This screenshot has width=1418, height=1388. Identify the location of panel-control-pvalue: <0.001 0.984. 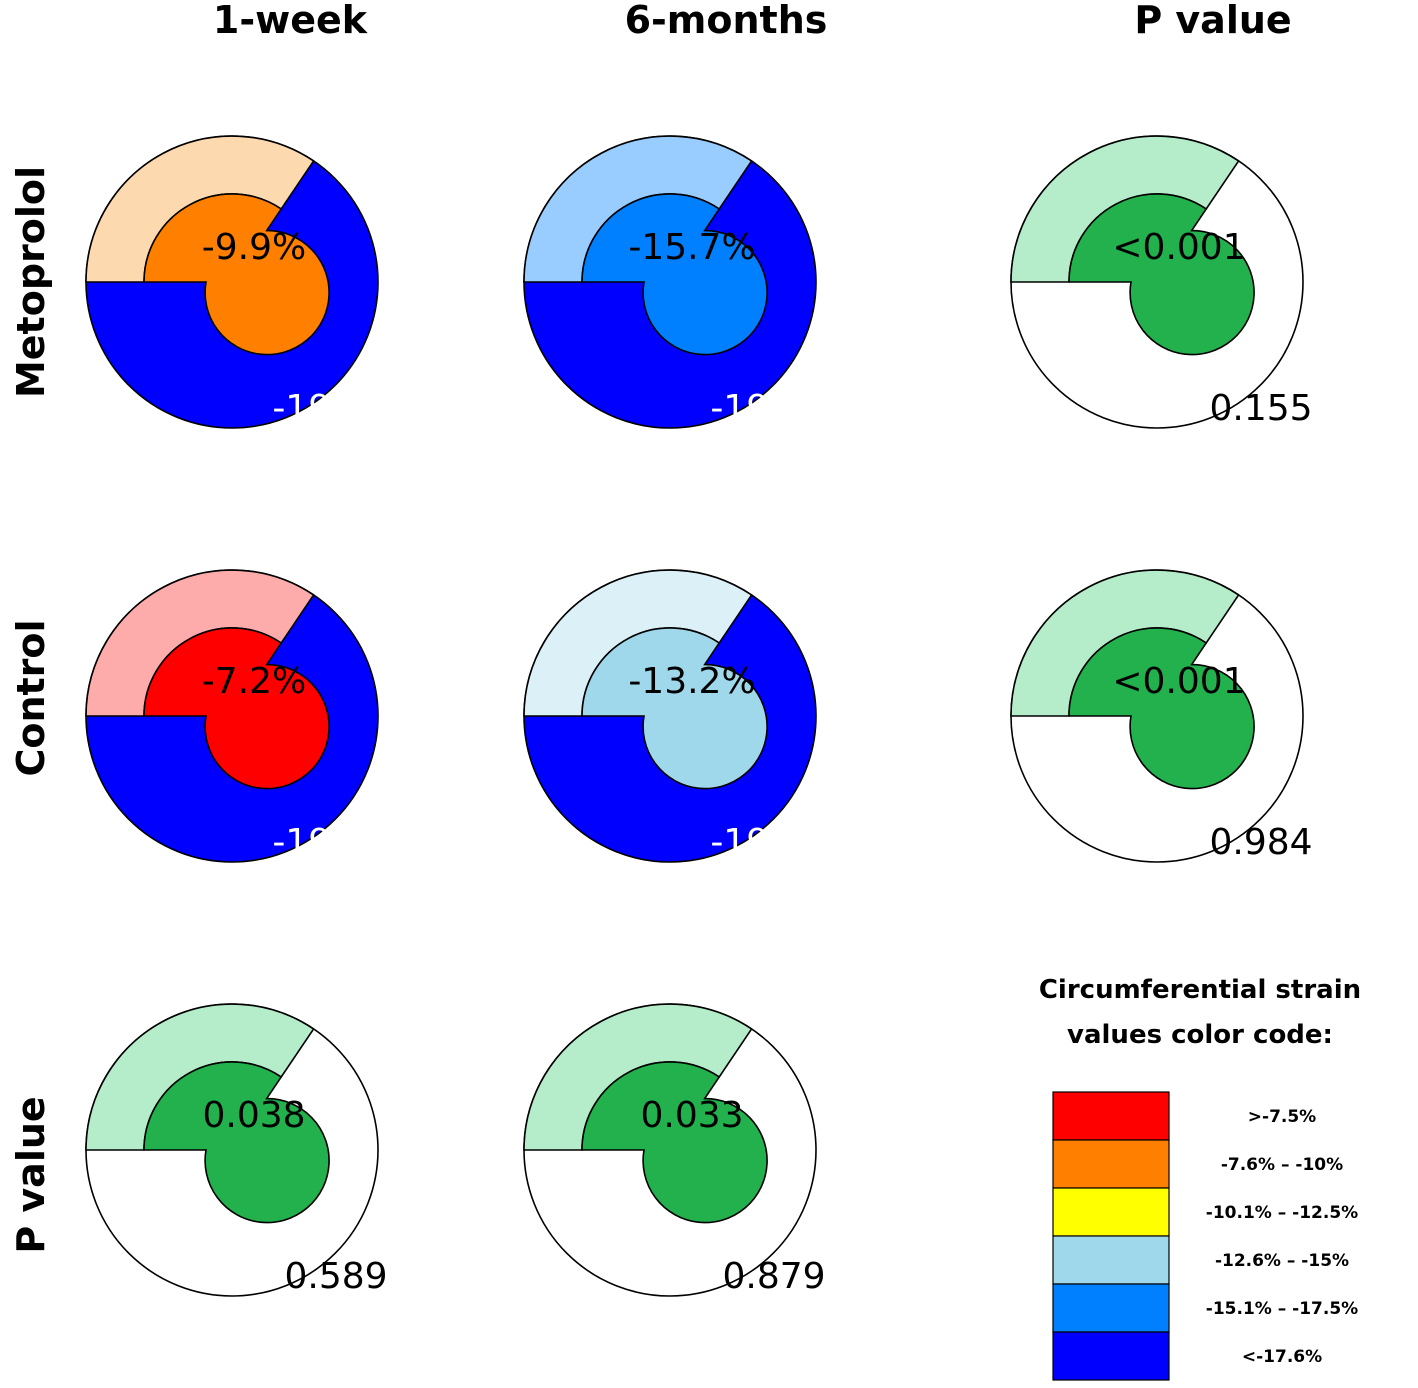
(1161, 716).